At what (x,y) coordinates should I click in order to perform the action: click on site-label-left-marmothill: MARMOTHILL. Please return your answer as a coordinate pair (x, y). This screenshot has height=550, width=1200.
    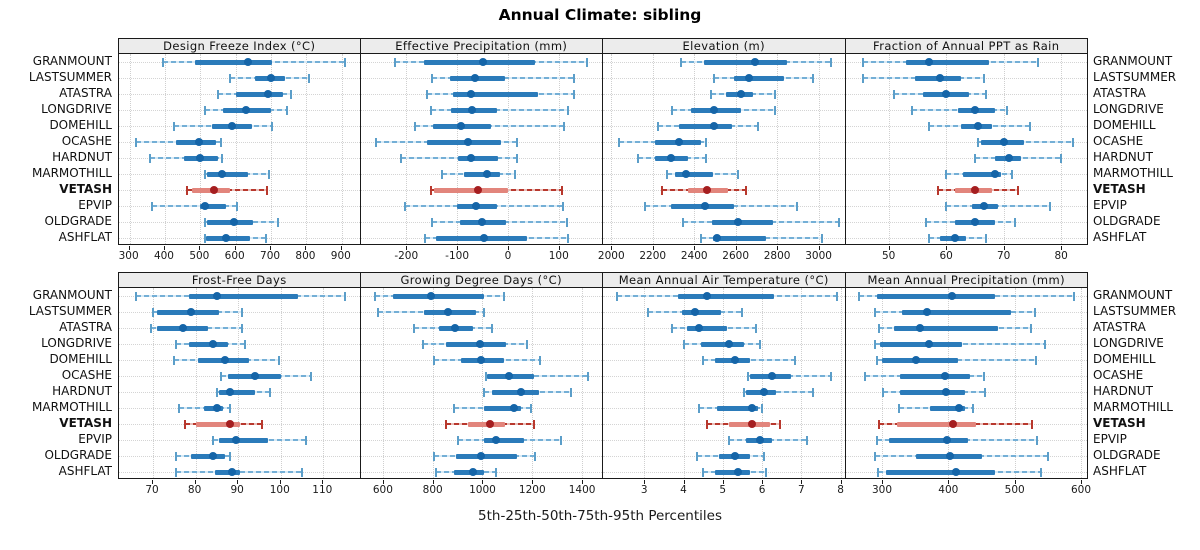
    Looking at the image, I should click on (72, 173).